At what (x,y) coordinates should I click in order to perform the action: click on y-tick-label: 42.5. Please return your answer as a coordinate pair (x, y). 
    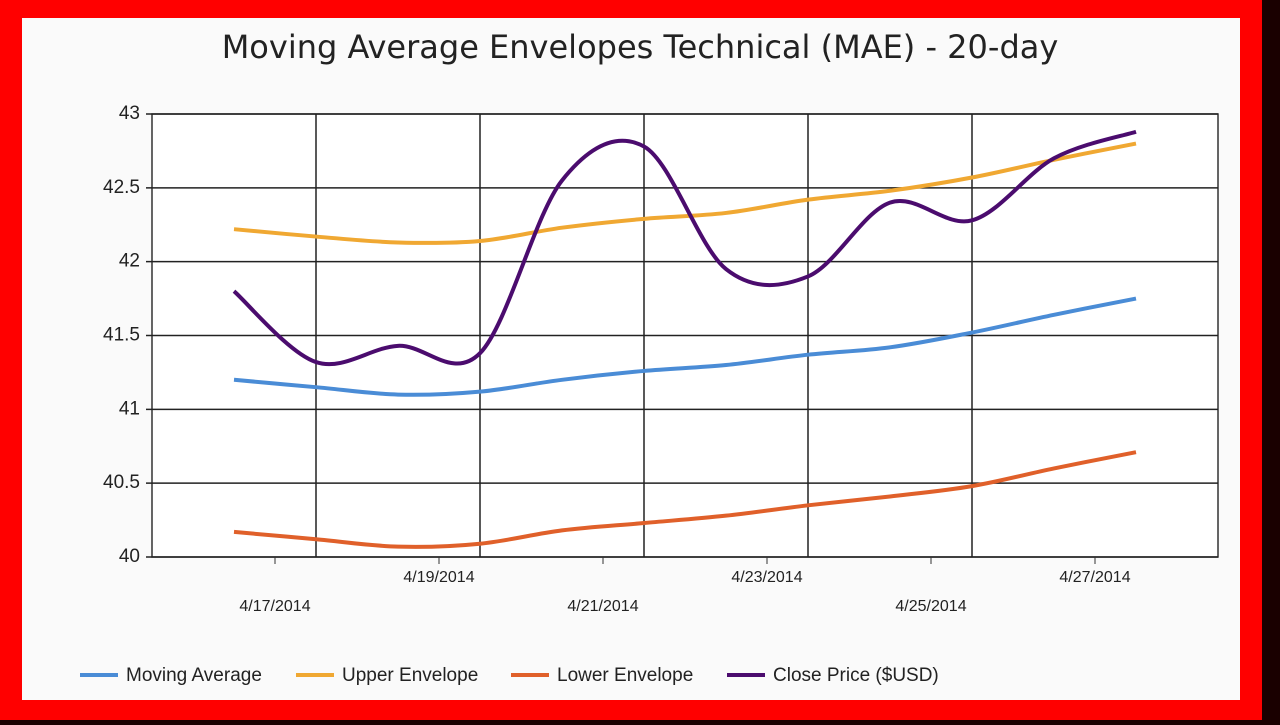
    Looking at the image, I should click on (121, 187).